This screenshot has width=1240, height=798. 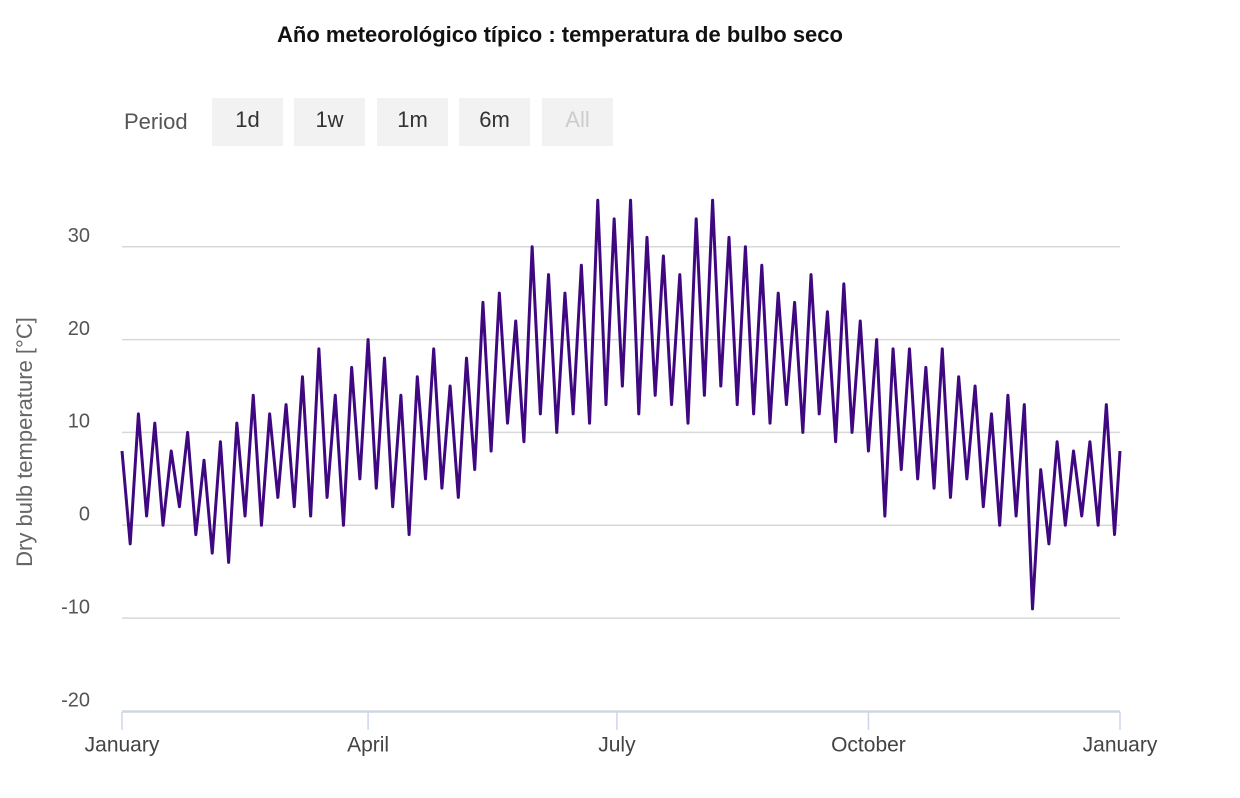 I want to click on x-tick-label: April, so click(x=368, y=745).